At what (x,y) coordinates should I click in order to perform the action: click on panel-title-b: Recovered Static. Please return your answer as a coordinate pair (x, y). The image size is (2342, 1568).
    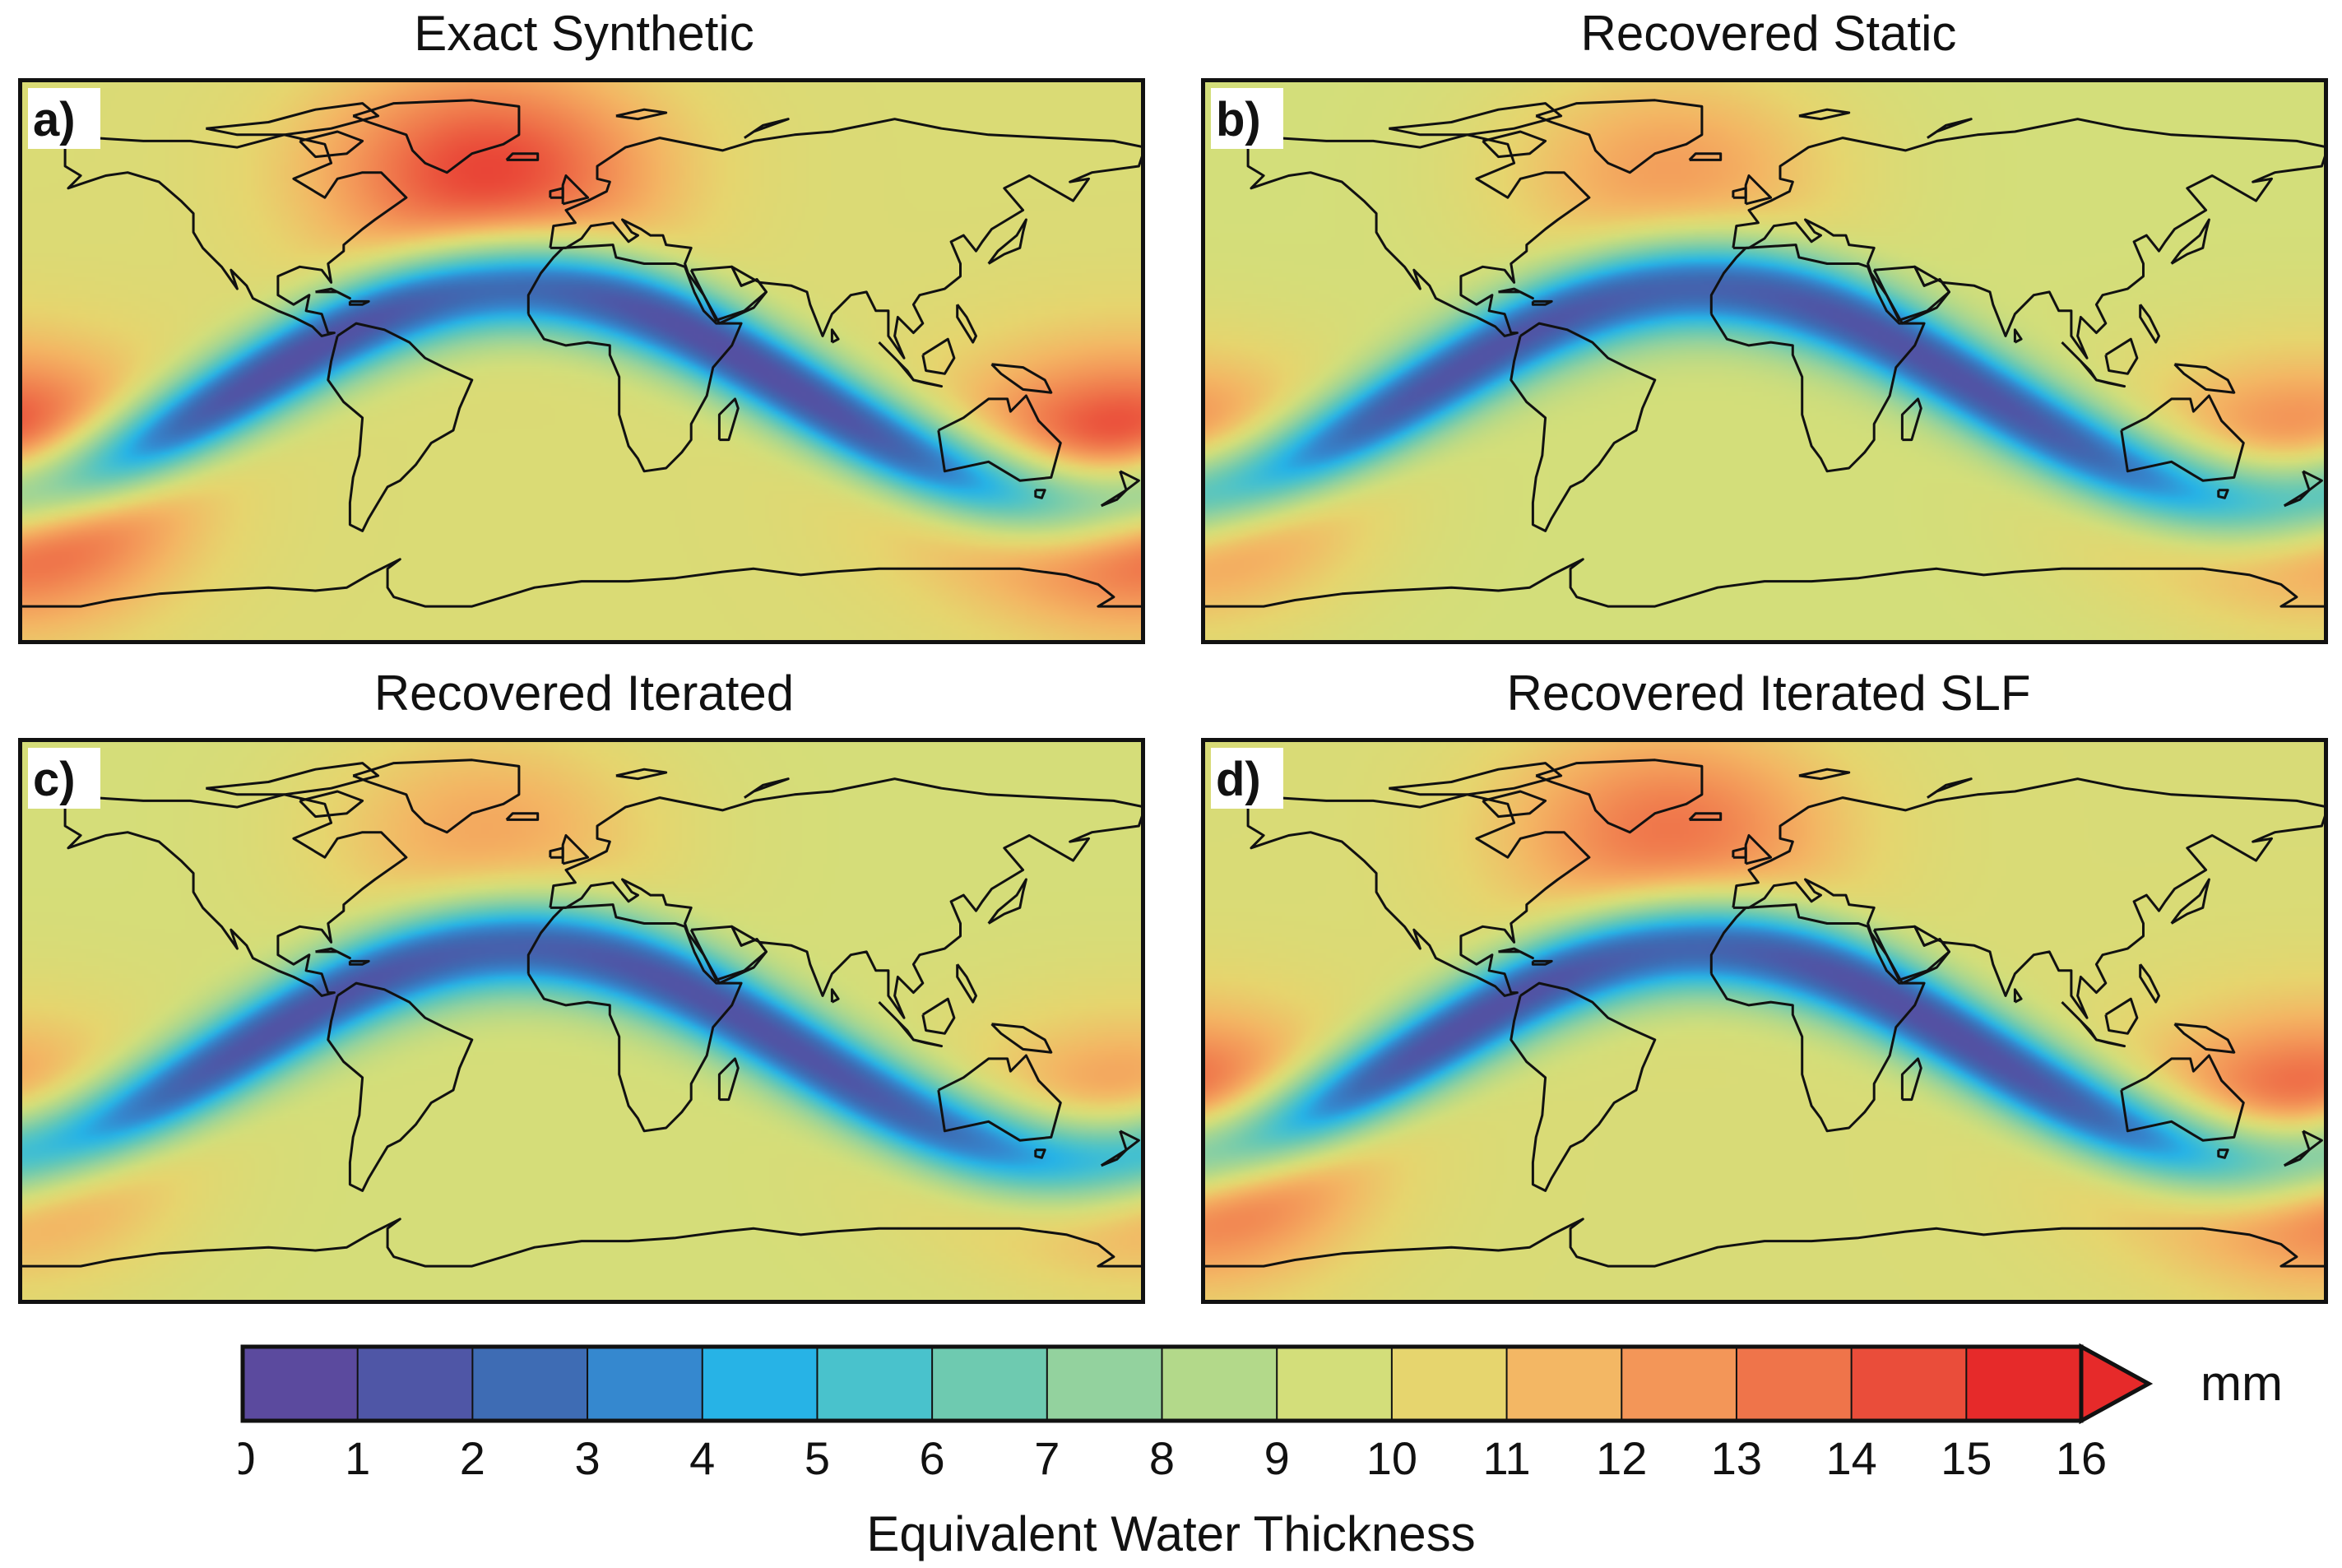
    Looking at the image, I should click on (1768, 33).